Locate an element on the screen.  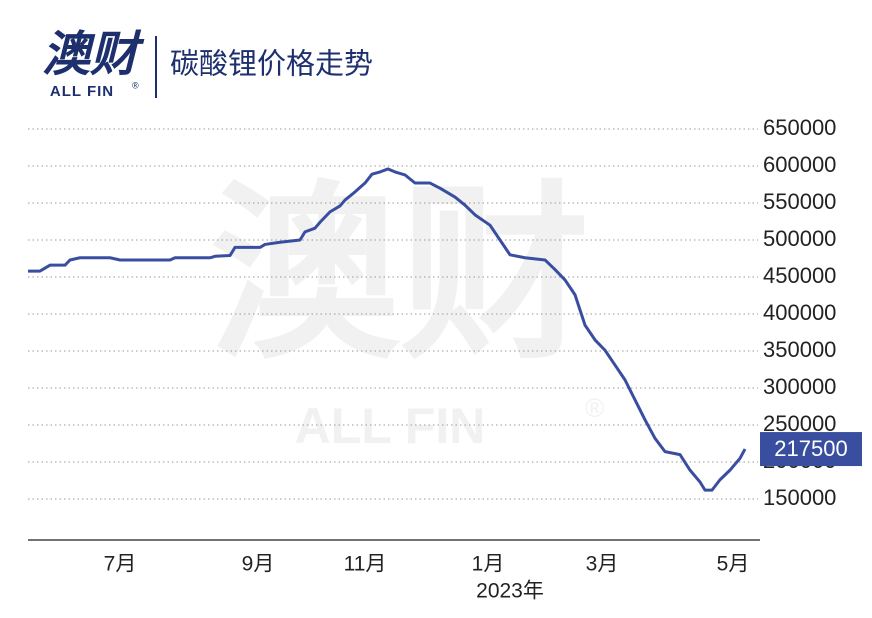
y-tick-label: 450000 is located at coordinates (799, 275).